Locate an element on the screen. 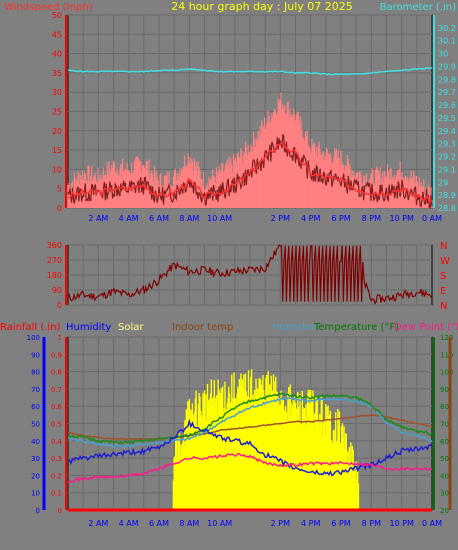  barometer-y-tick: 28.8 is located at coordinates (447, 208).